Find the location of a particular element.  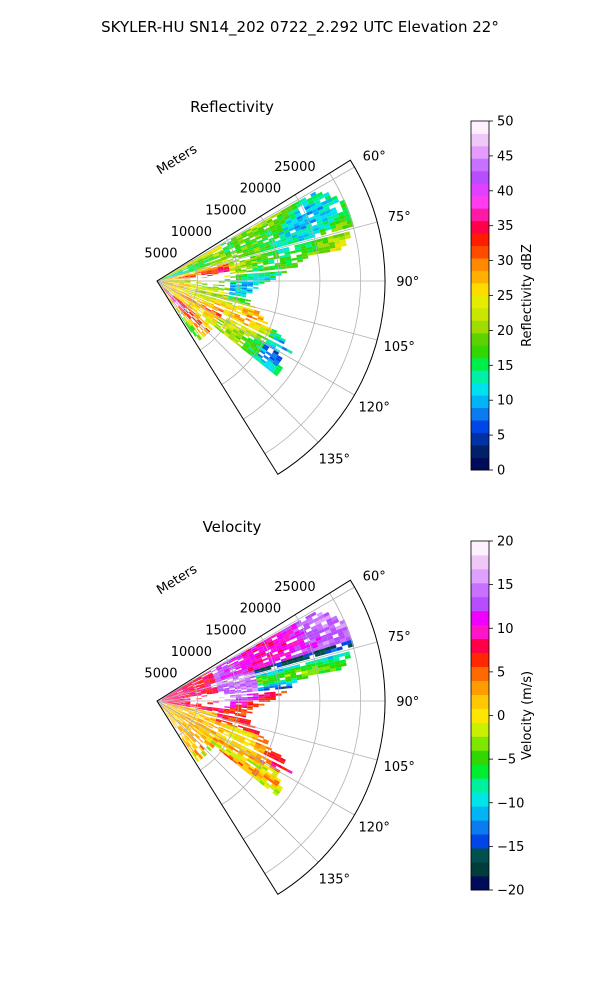

grid-spoke is located at coordinates (255, 758).